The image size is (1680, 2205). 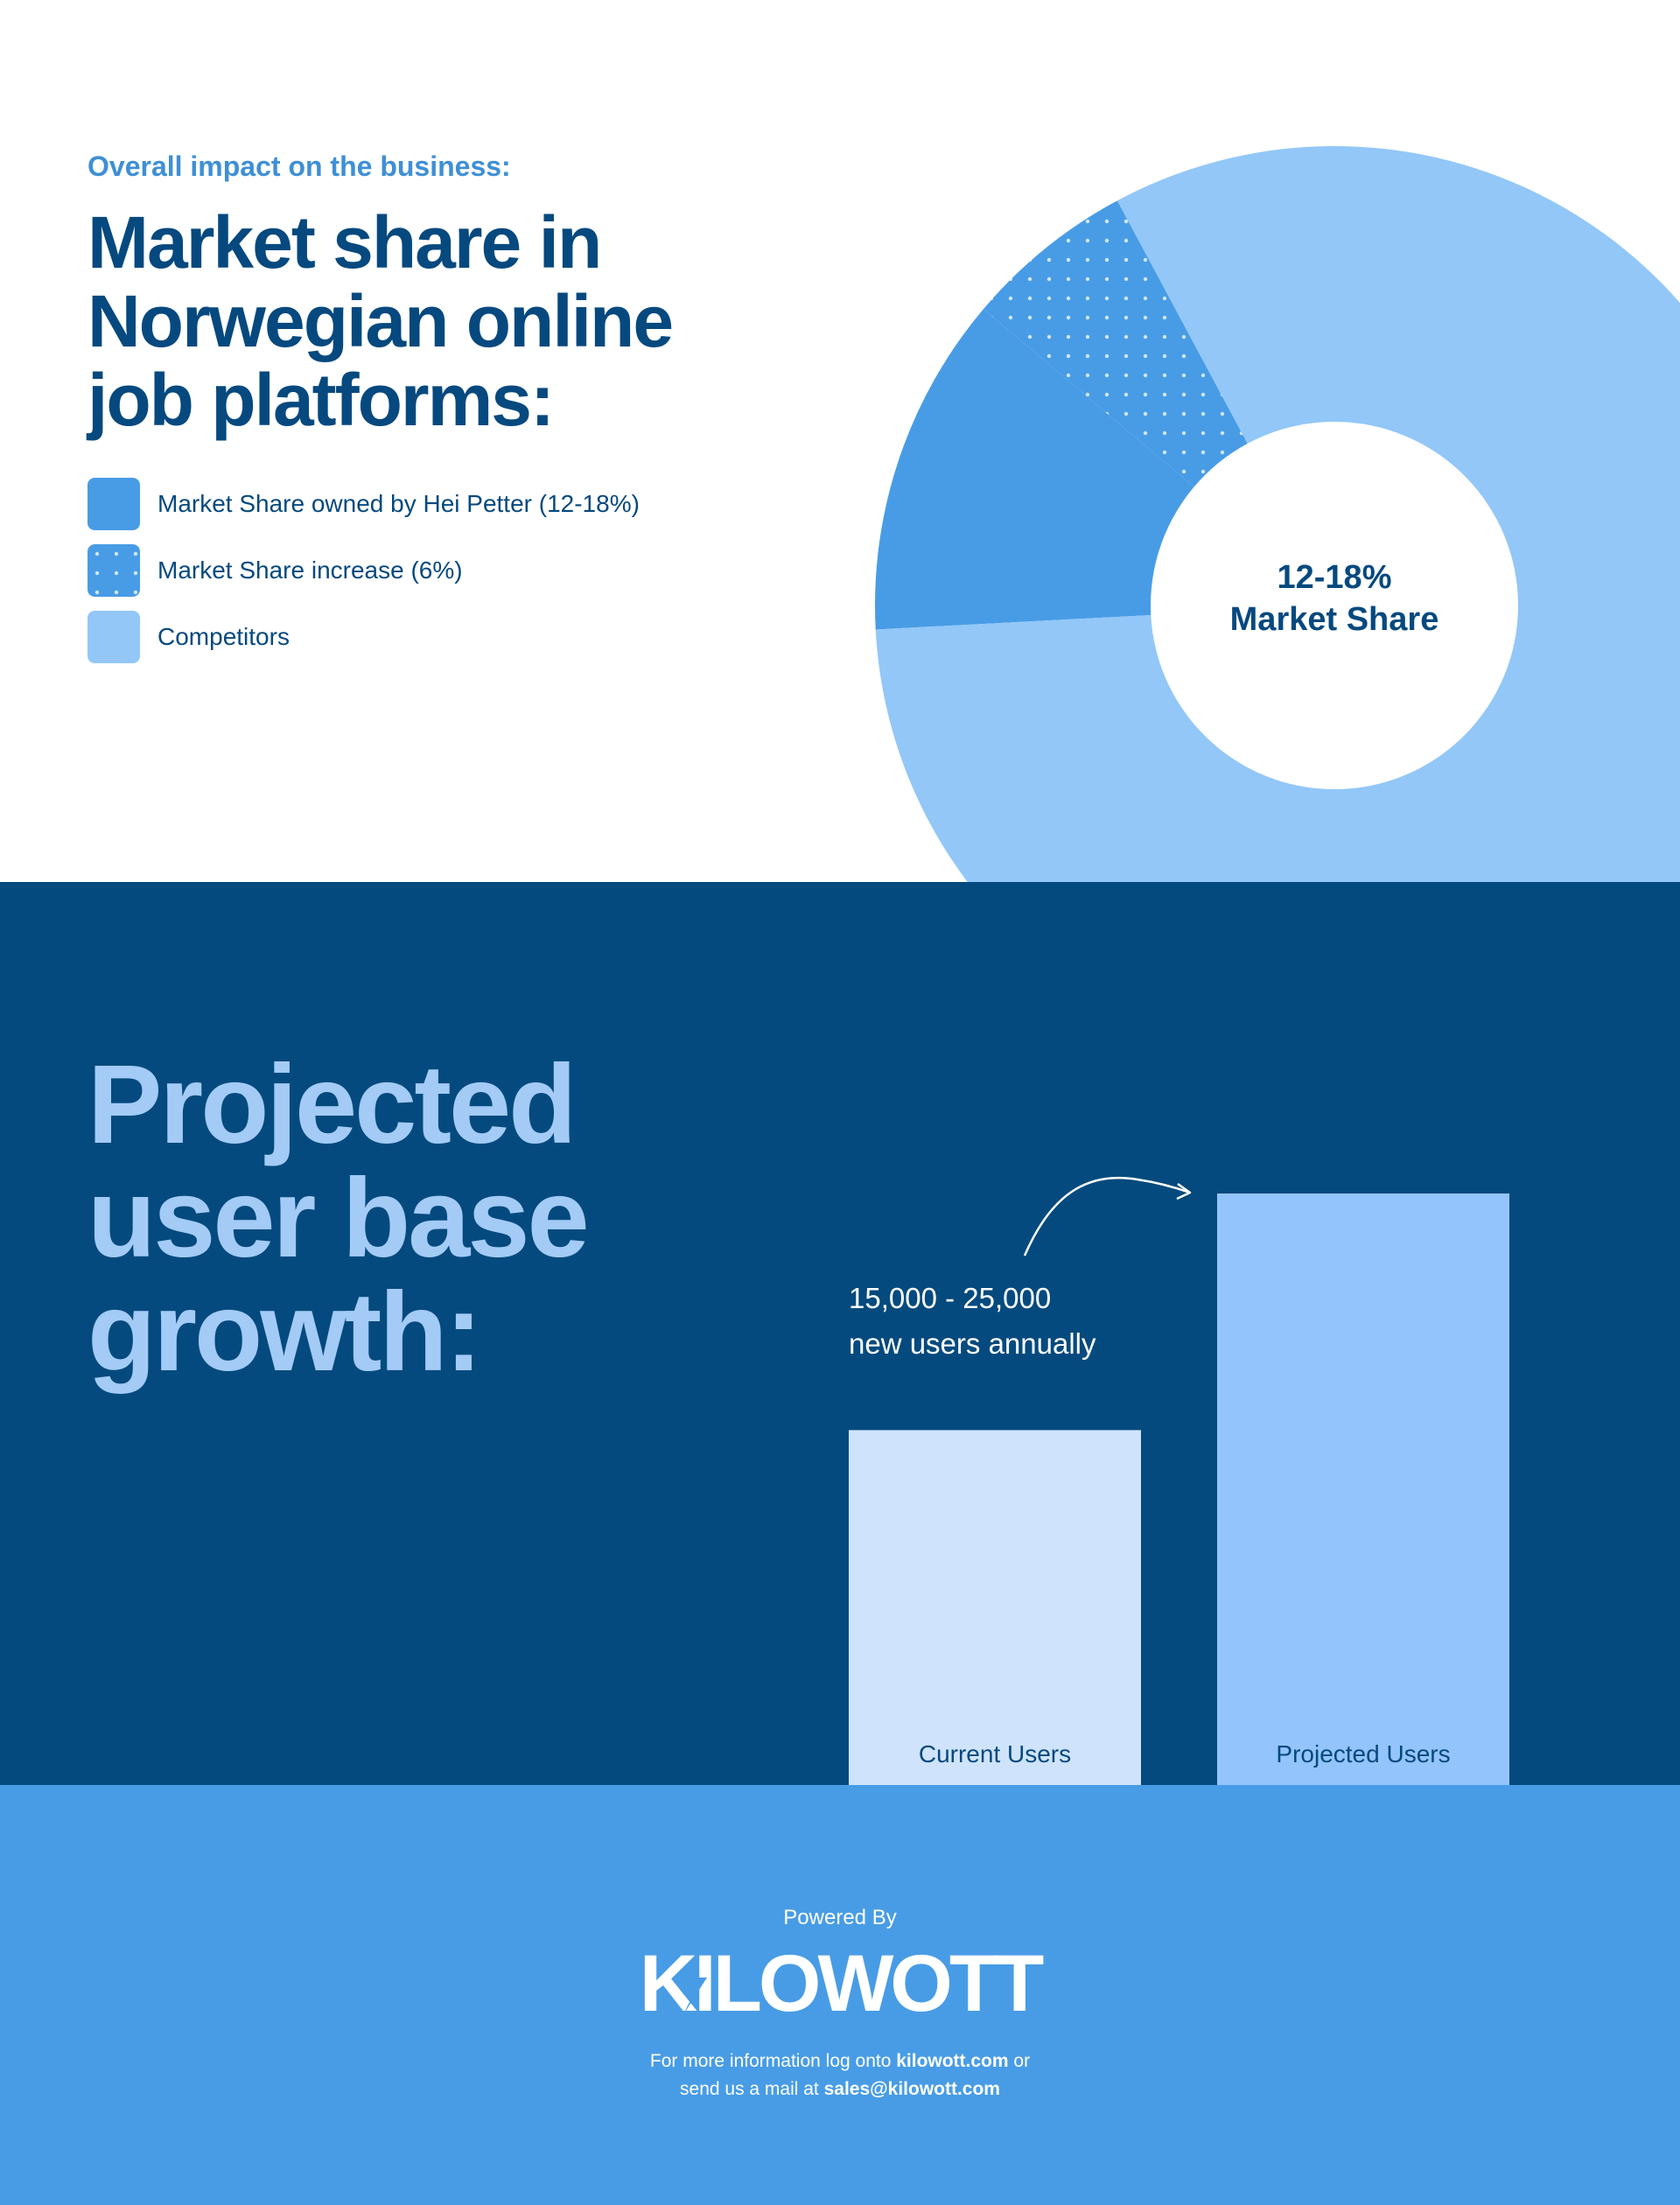 I want to click on bolt-icon, so click(x=694, y=1987).